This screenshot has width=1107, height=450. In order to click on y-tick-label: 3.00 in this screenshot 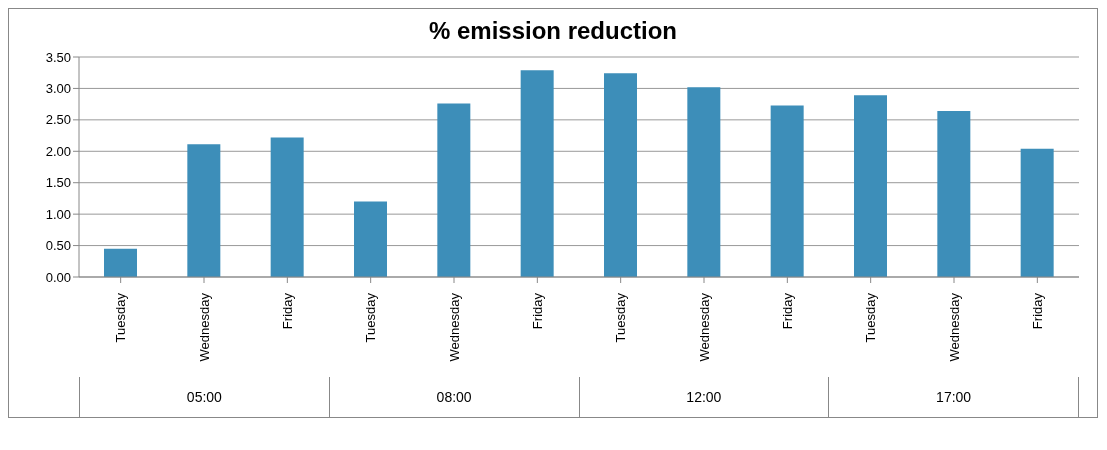, I will do `click(58, 89)`.